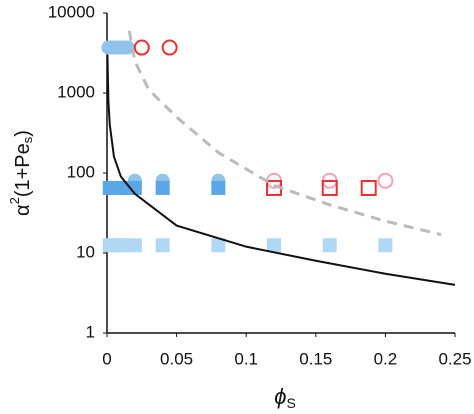 This screenshot has width=474, height=414. Describe the element at coordinates (454, 358) in the screenshot. I see `x-tick-label: 0.25` at that location.